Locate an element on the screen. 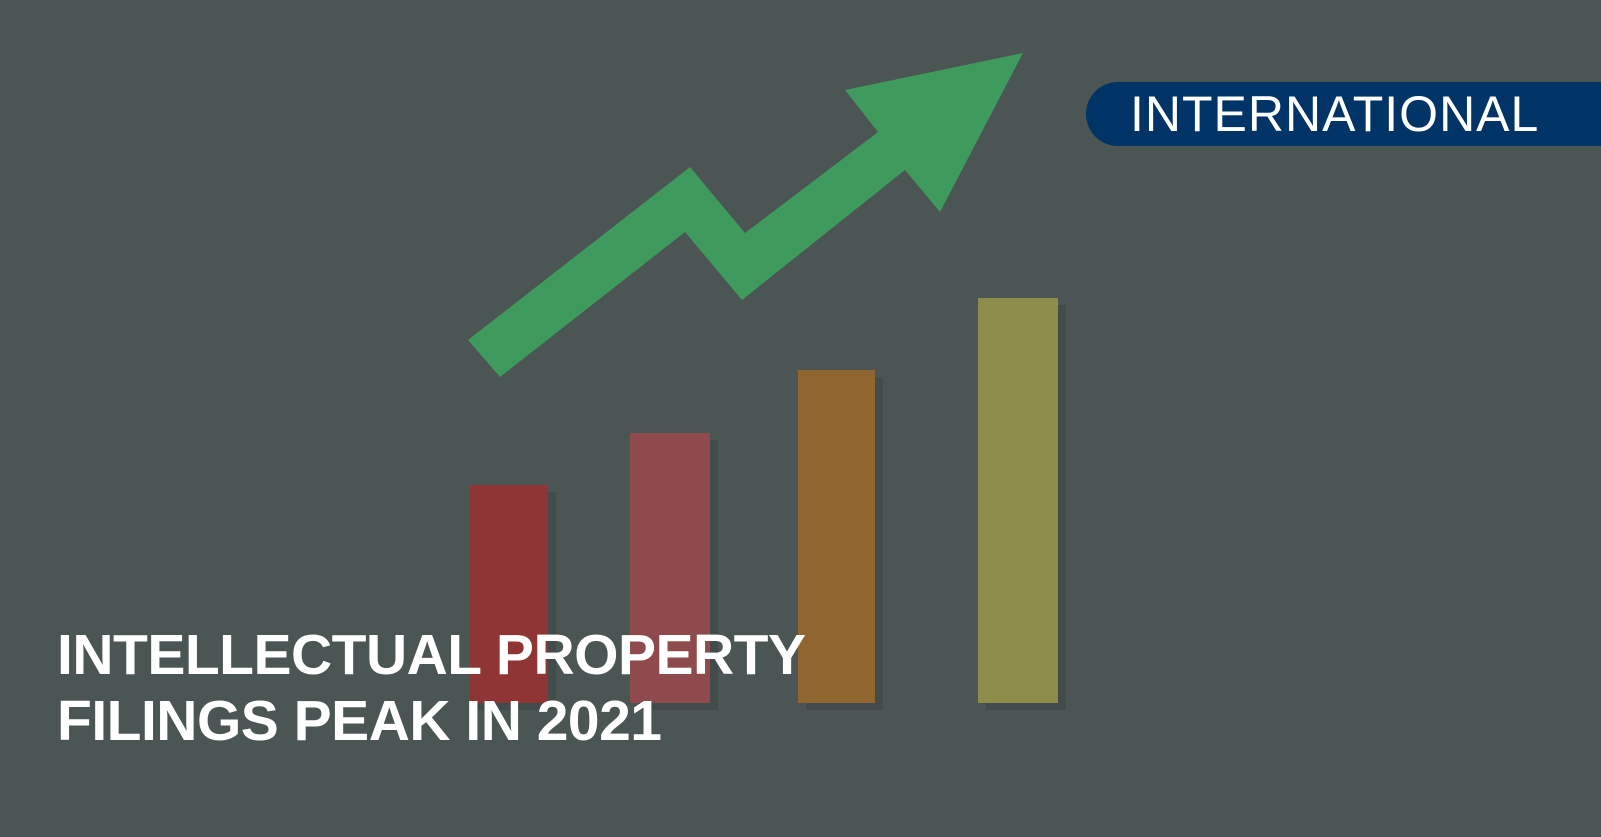 The image size is (1601, 837). trend-up-arrow-icon is located at coordinates (745, 215).